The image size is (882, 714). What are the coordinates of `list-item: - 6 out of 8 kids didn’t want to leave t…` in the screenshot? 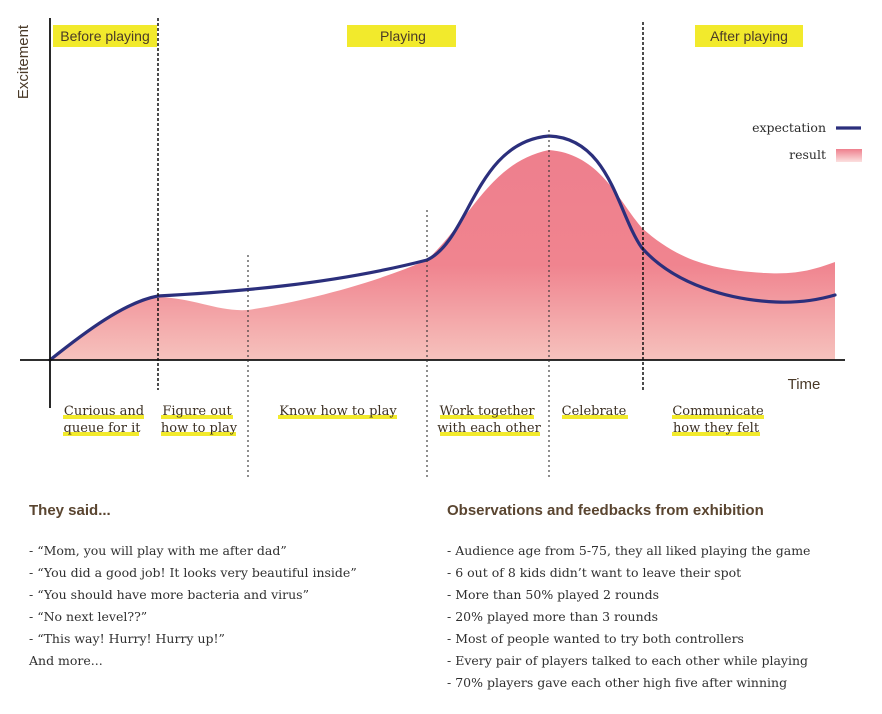 It's located at (594, 572).